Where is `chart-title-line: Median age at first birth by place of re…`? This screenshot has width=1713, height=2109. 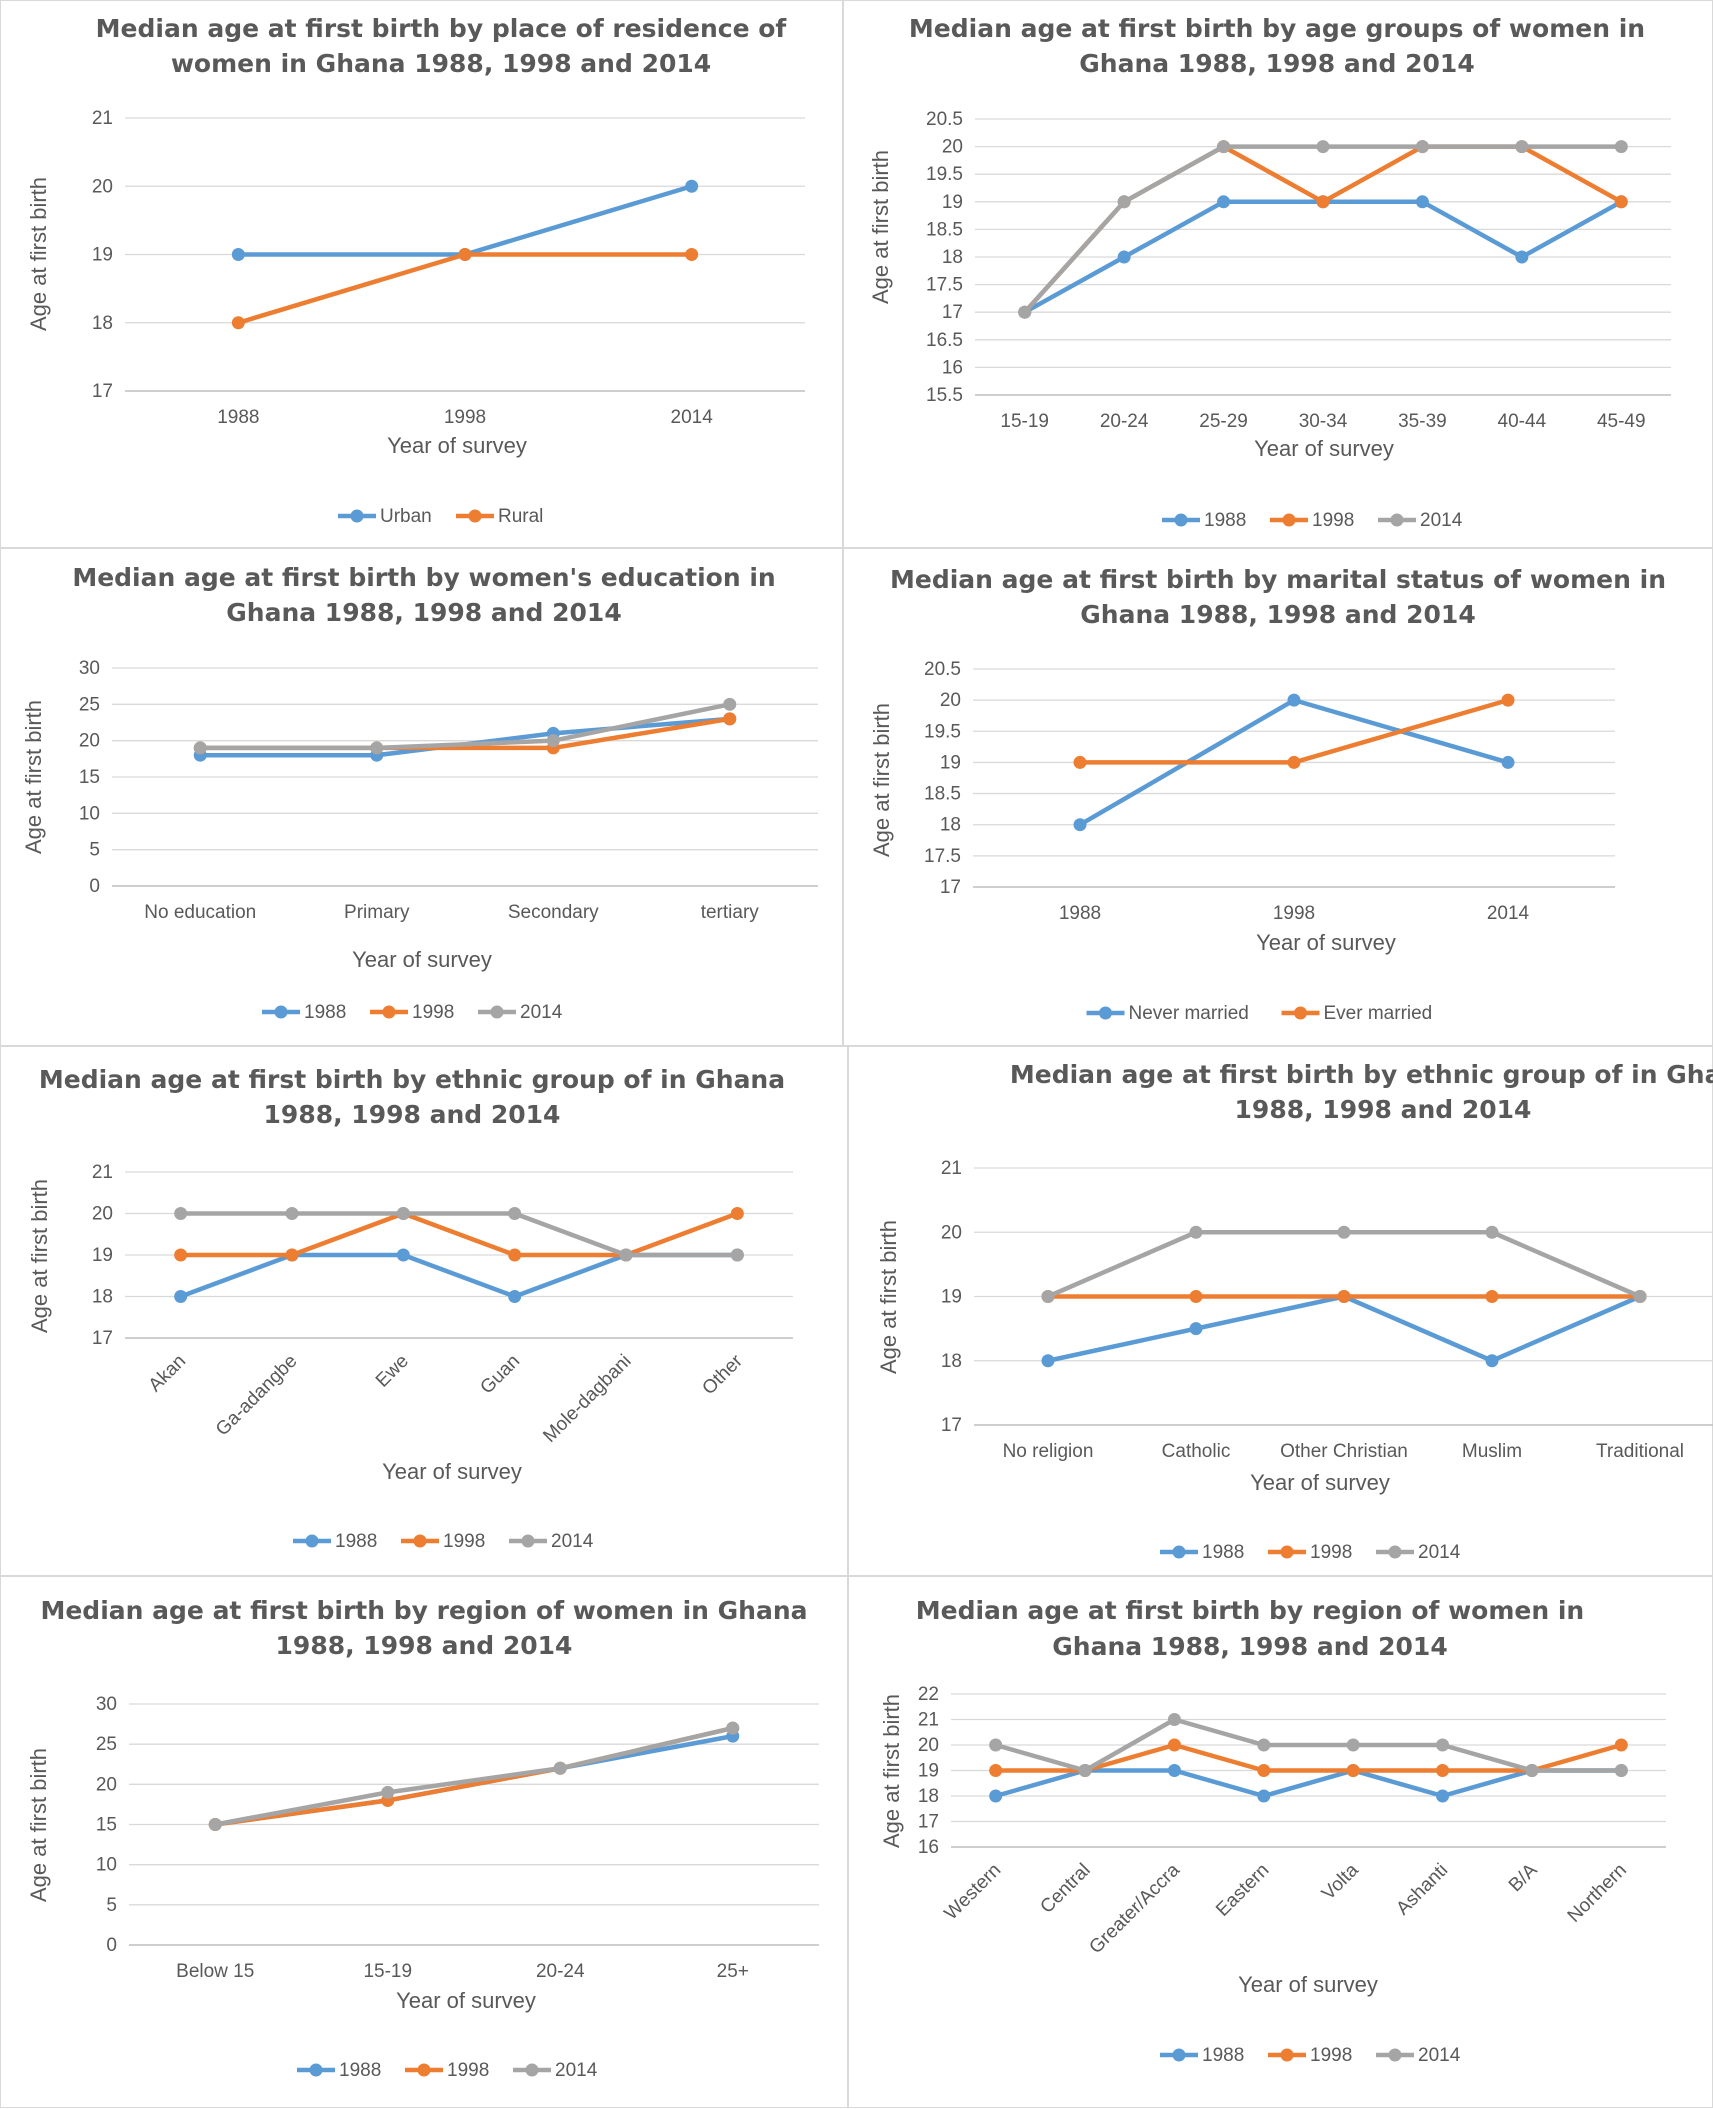
chart-title-line: Median age at first birth by place of re… is located at coordinates (442, 28).